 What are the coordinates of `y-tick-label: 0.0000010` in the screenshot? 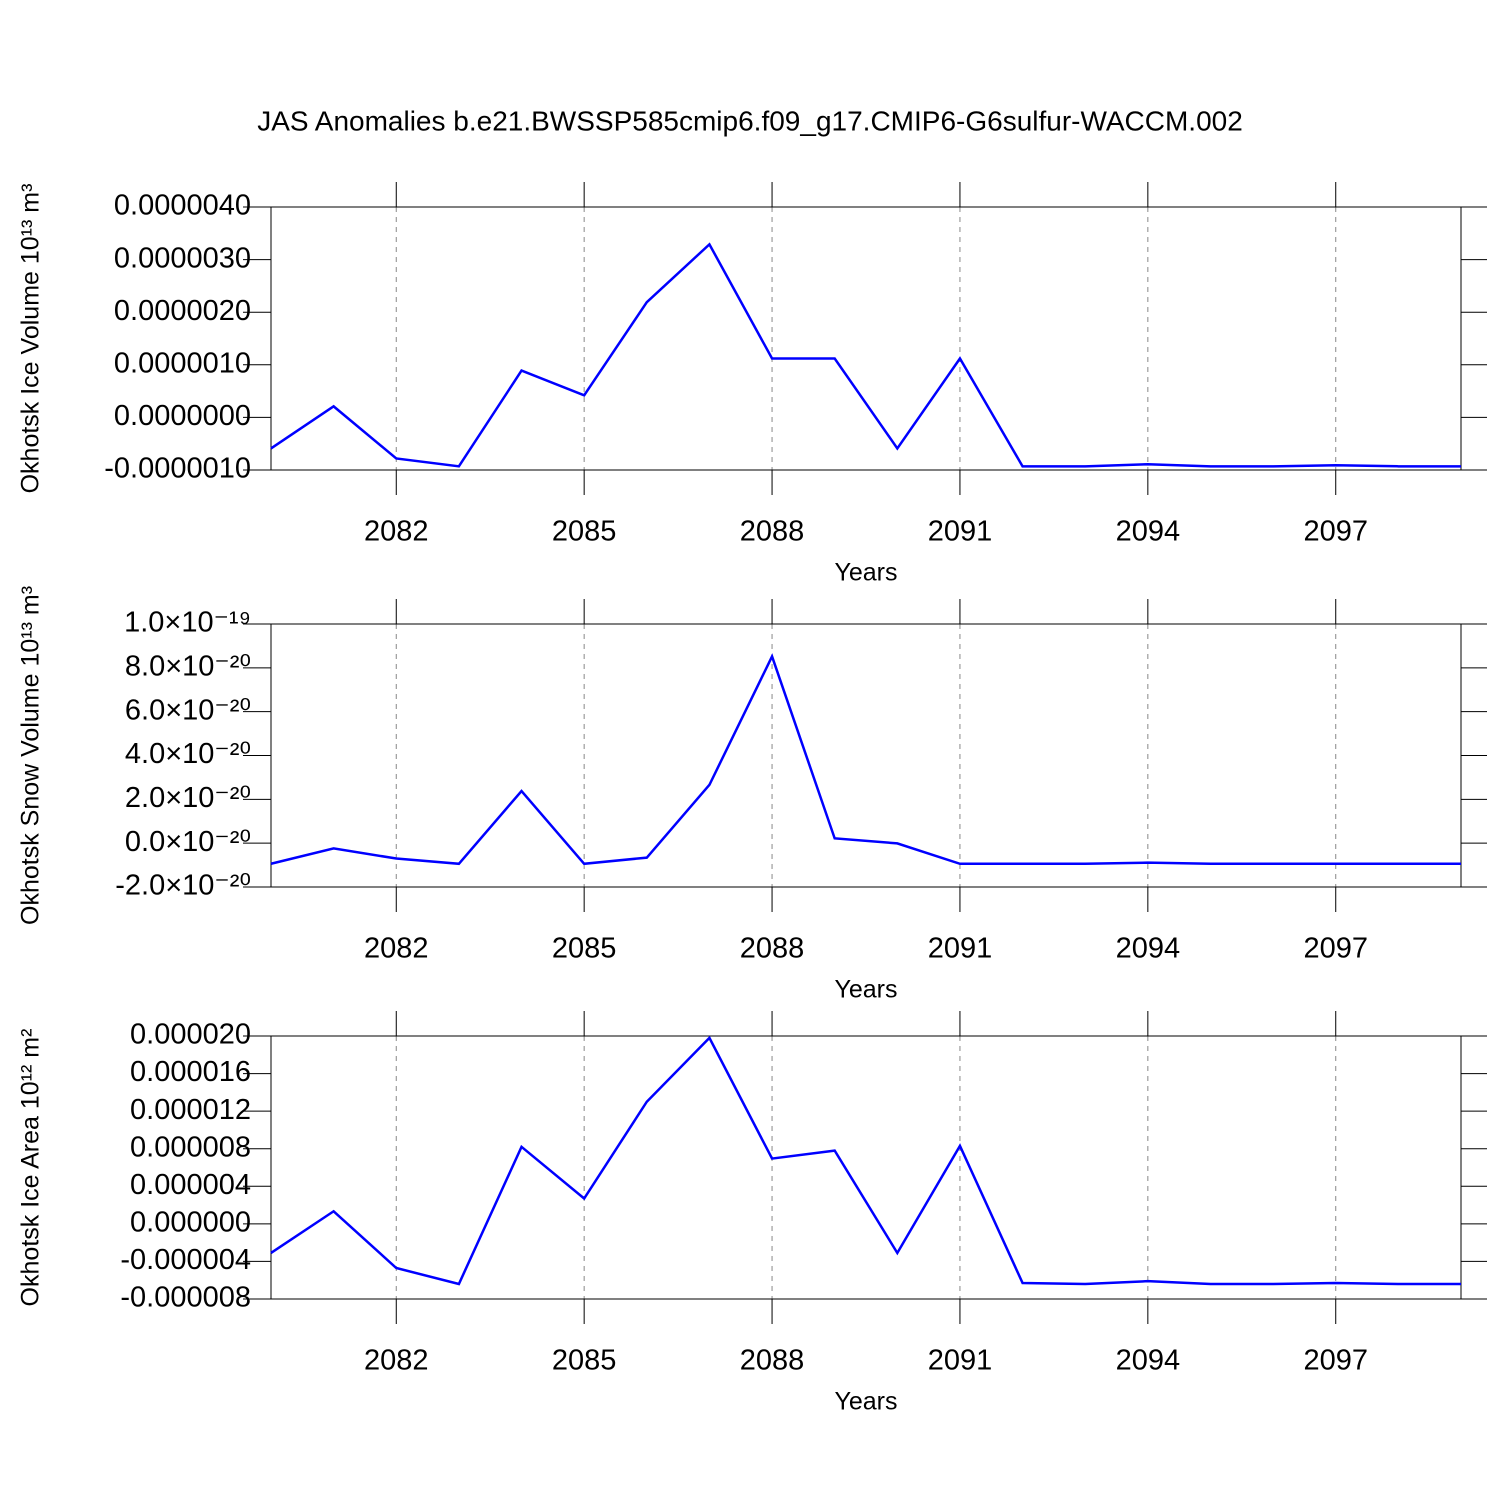 It's located at (182, 363).